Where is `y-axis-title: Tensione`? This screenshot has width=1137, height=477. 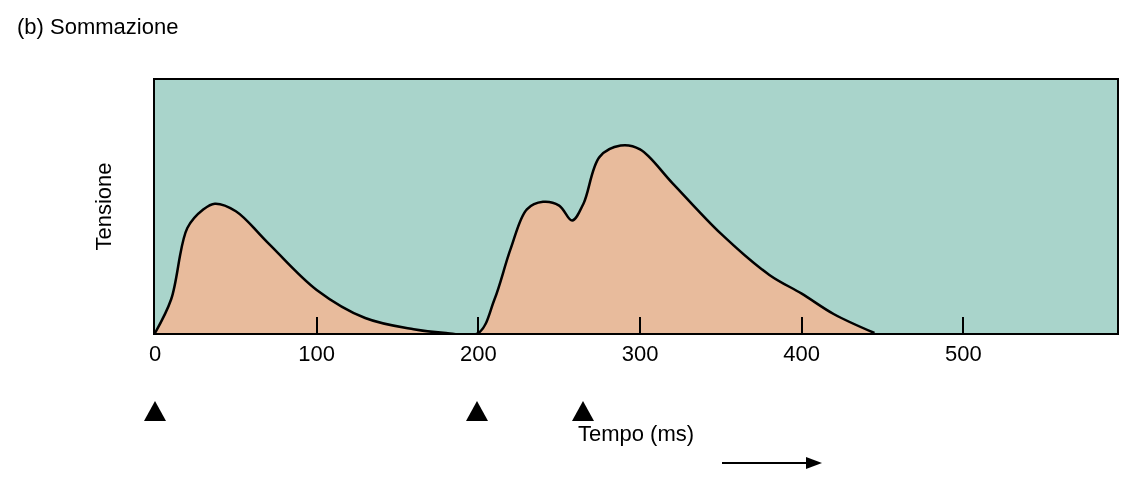 y-axis-title: Tensione is located at coordinates (103, 206).